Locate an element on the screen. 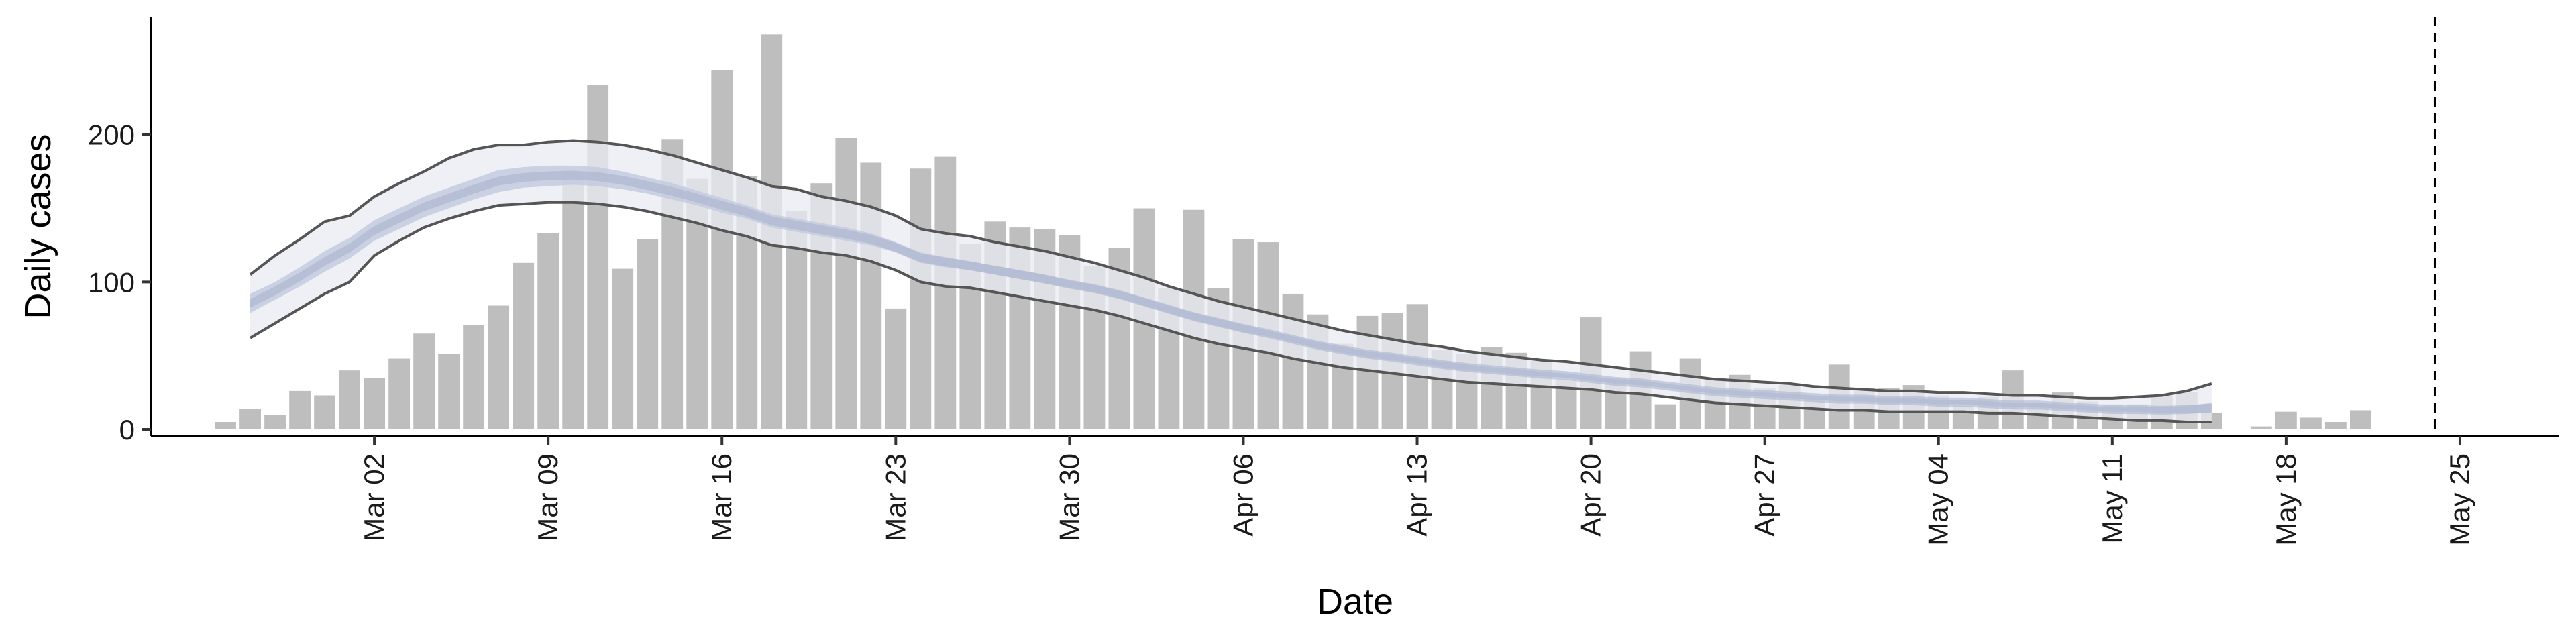 This screenshot has width=2576, height=644. x-tick-label: Apr 06 is located at coordinates (1242, 495).